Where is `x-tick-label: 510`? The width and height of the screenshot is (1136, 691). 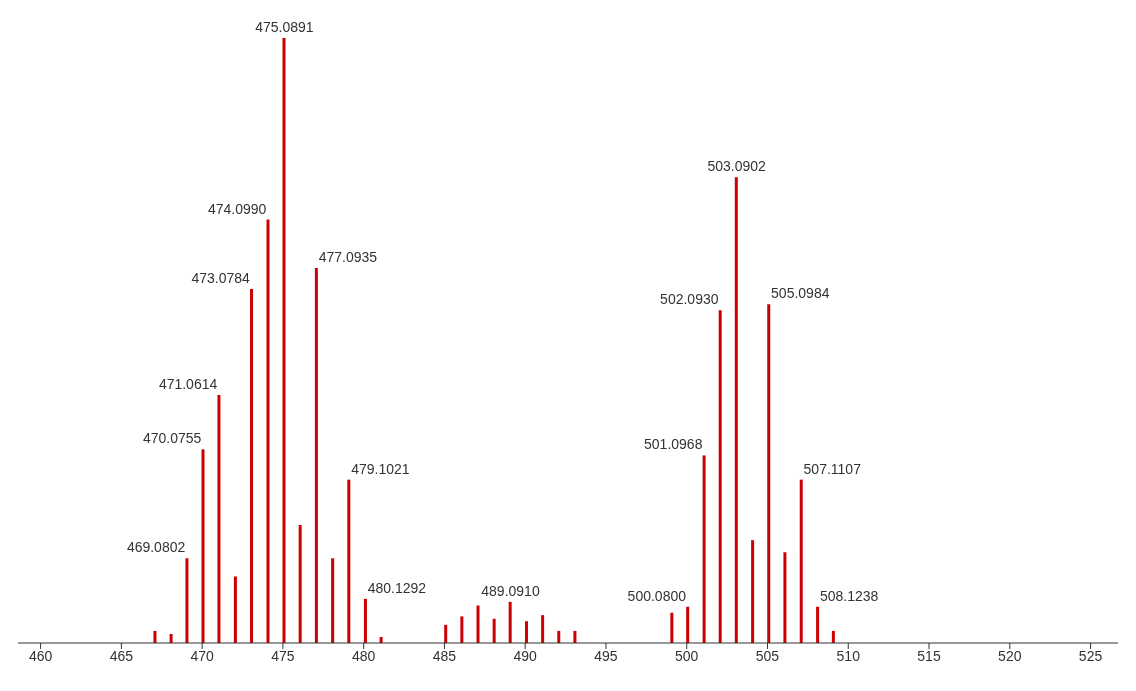 x-tick-label: 510 is located at coordinates (848, 655).